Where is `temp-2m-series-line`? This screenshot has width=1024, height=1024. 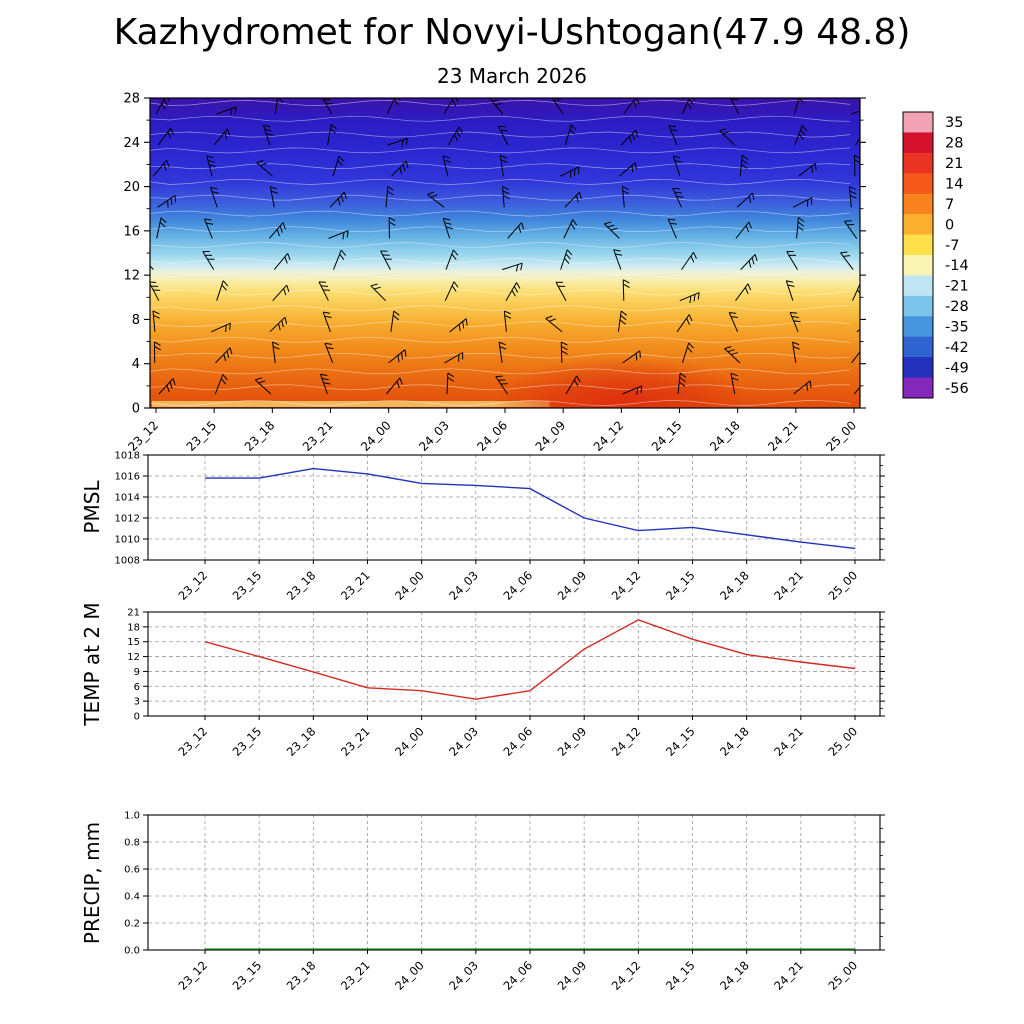
temp-2m-series-line is located at coordinates (530, 659).